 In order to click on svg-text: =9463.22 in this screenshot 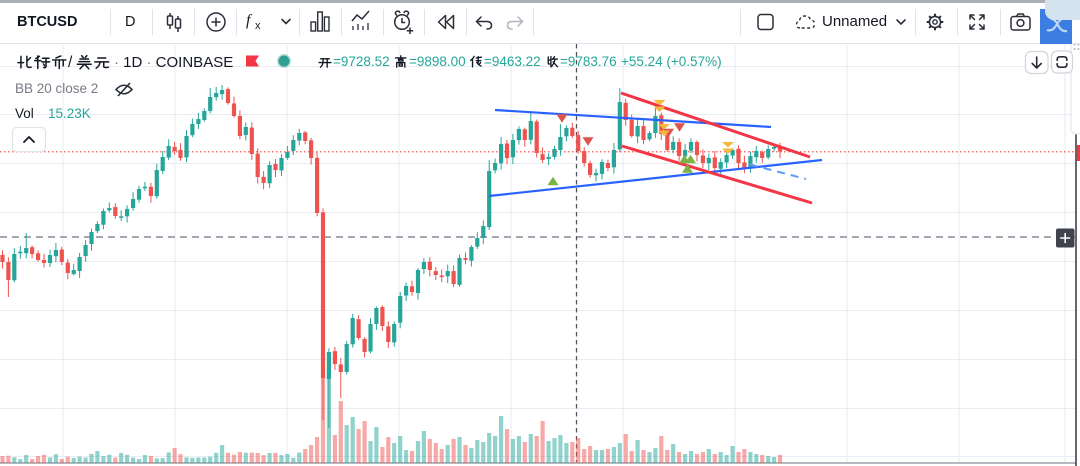, I will do `click(512, 61)`.